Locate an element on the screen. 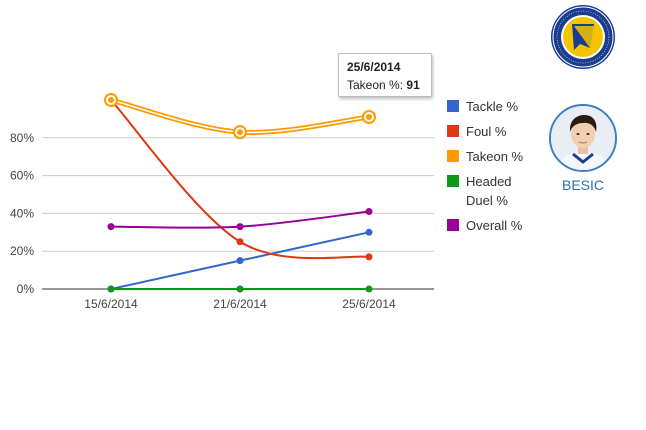 The image size is (646, 430). tooltip-date: 25/6/2014 is located at coordinates (374, 67).